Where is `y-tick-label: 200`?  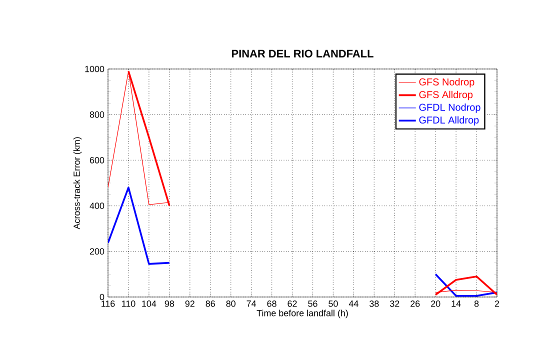
y-tick-label: 200 is located at coordinates (97, 251).